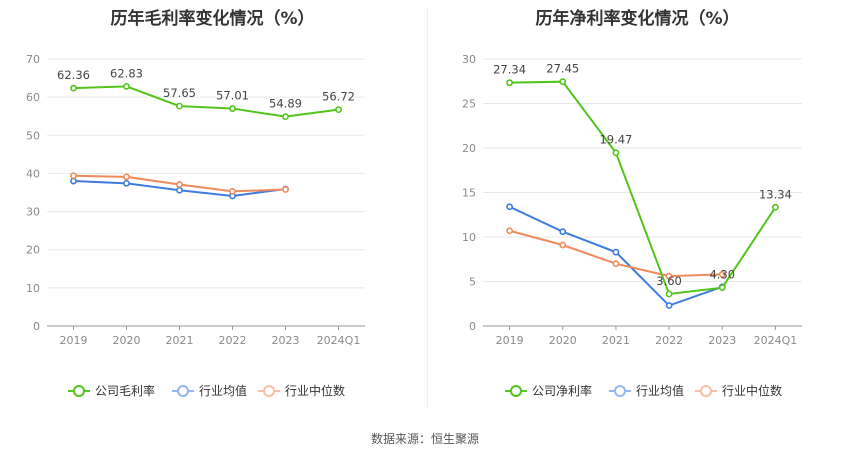  I want to click on y-tick-label: 70, so click(33, 59).